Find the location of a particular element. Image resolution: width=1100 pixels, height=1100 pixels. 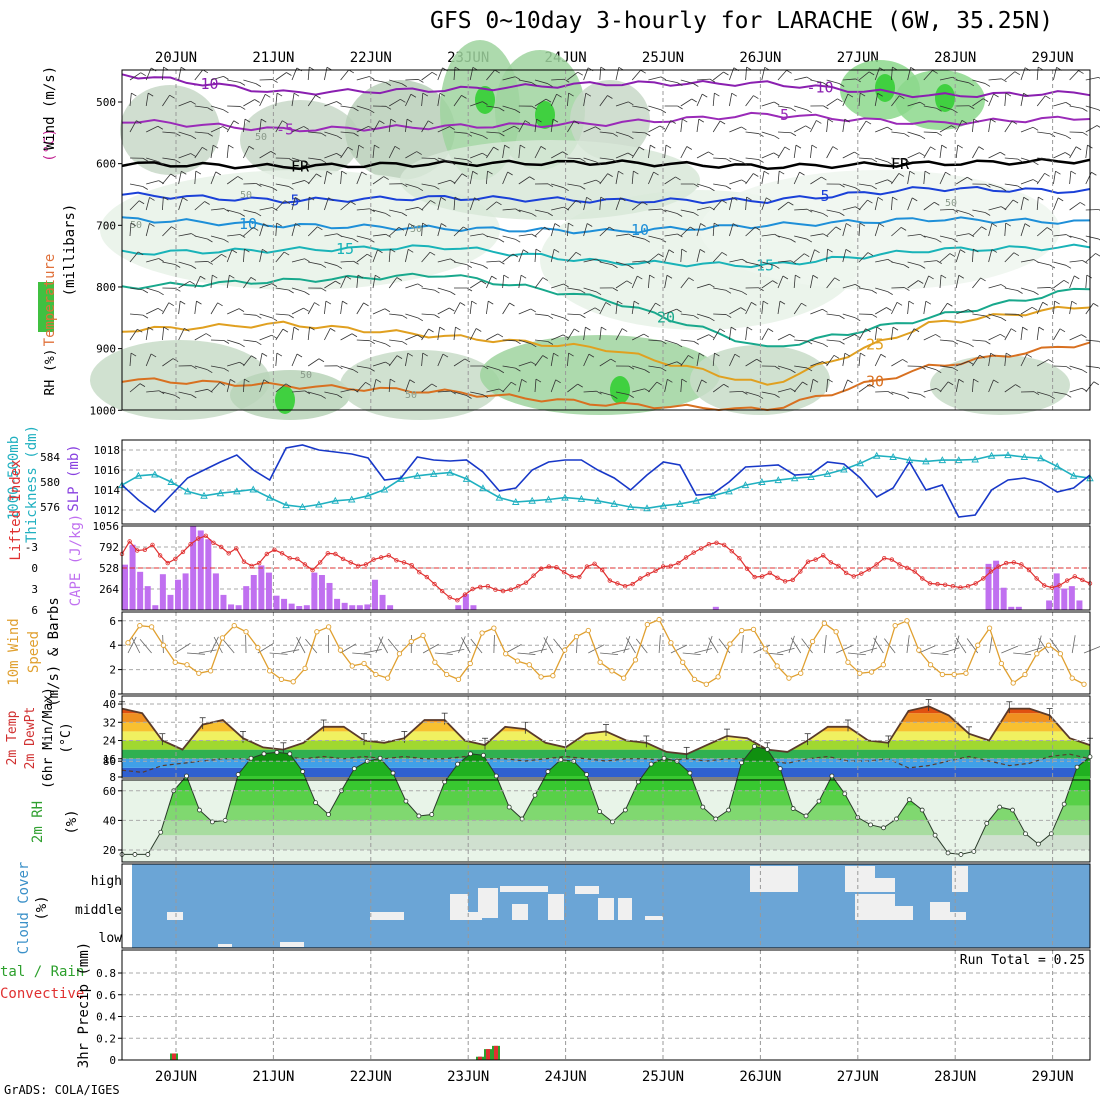

isotherm-line is located at coordinates (606, 345).